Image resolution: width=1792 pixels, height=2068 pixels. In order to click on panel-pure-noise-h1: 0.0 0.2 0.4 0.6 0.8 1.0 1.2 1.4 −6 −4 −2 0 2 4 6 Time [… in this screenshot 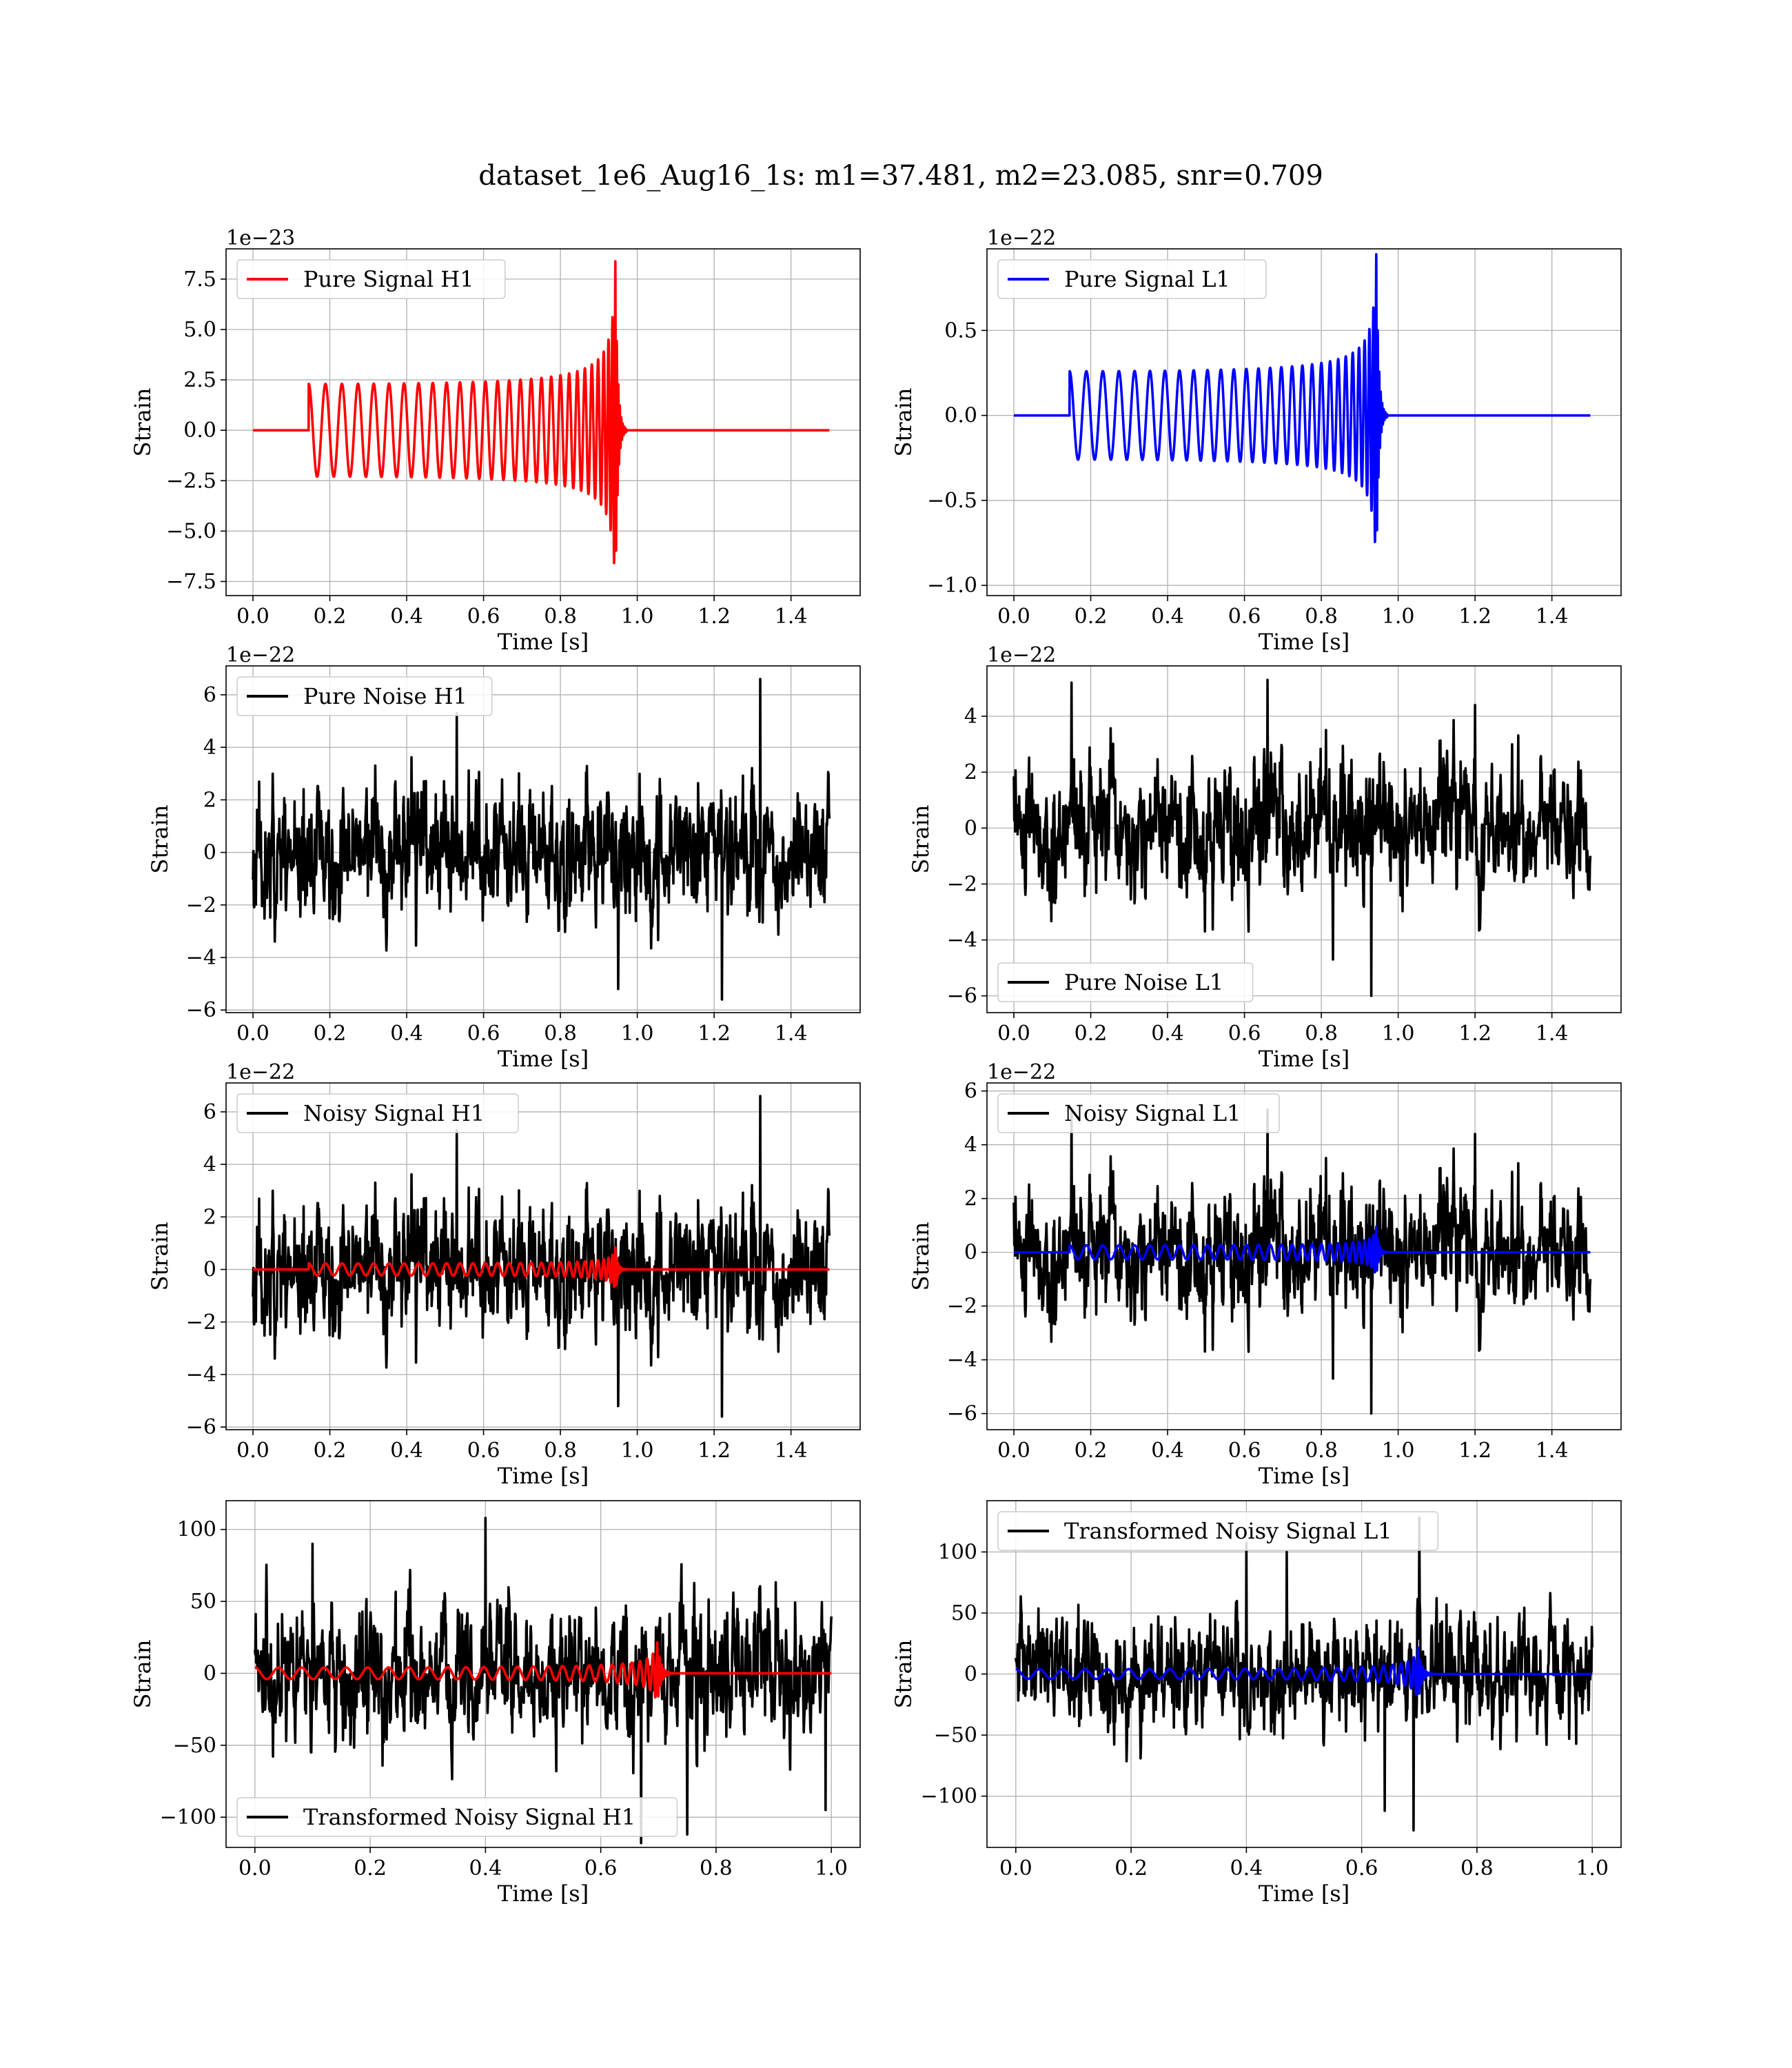, I will do `click(504, 857)`.